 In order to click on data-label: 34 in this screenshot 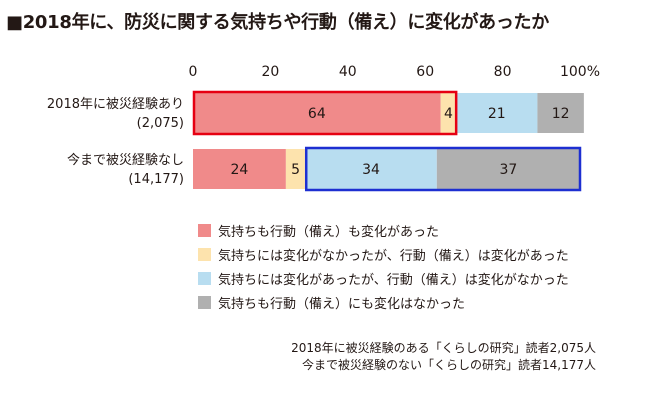, I will do `click(371, 170)`.